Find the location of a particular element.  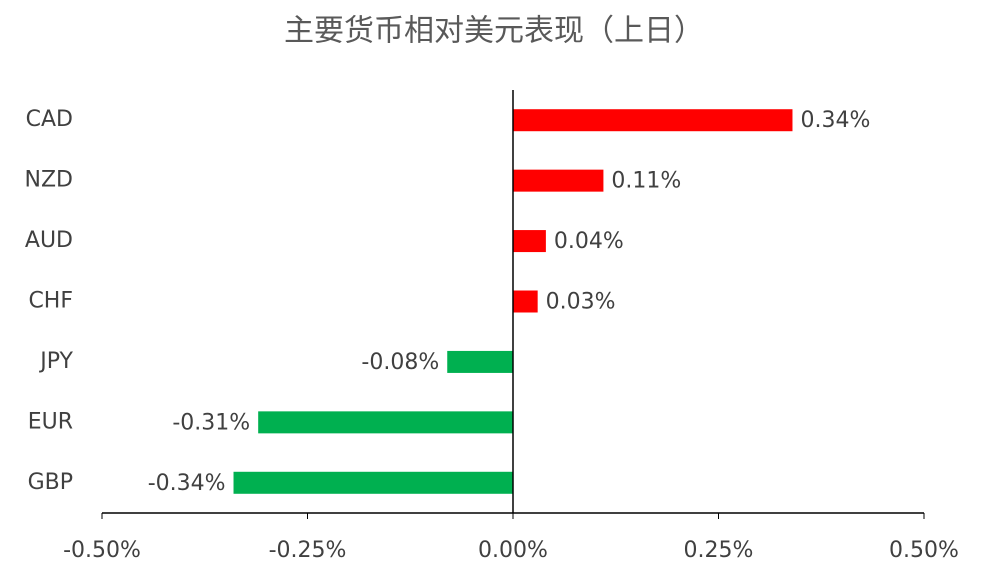

value-label: 0.34% is located at coordinates (835, 120).